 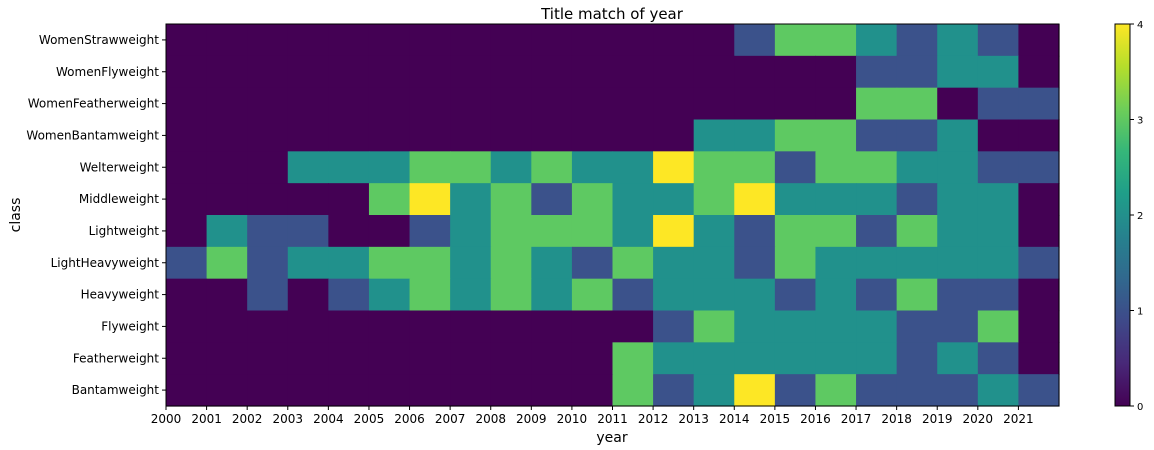 I want to click on x-tick-label: 2015, so click(x=775, y=419).